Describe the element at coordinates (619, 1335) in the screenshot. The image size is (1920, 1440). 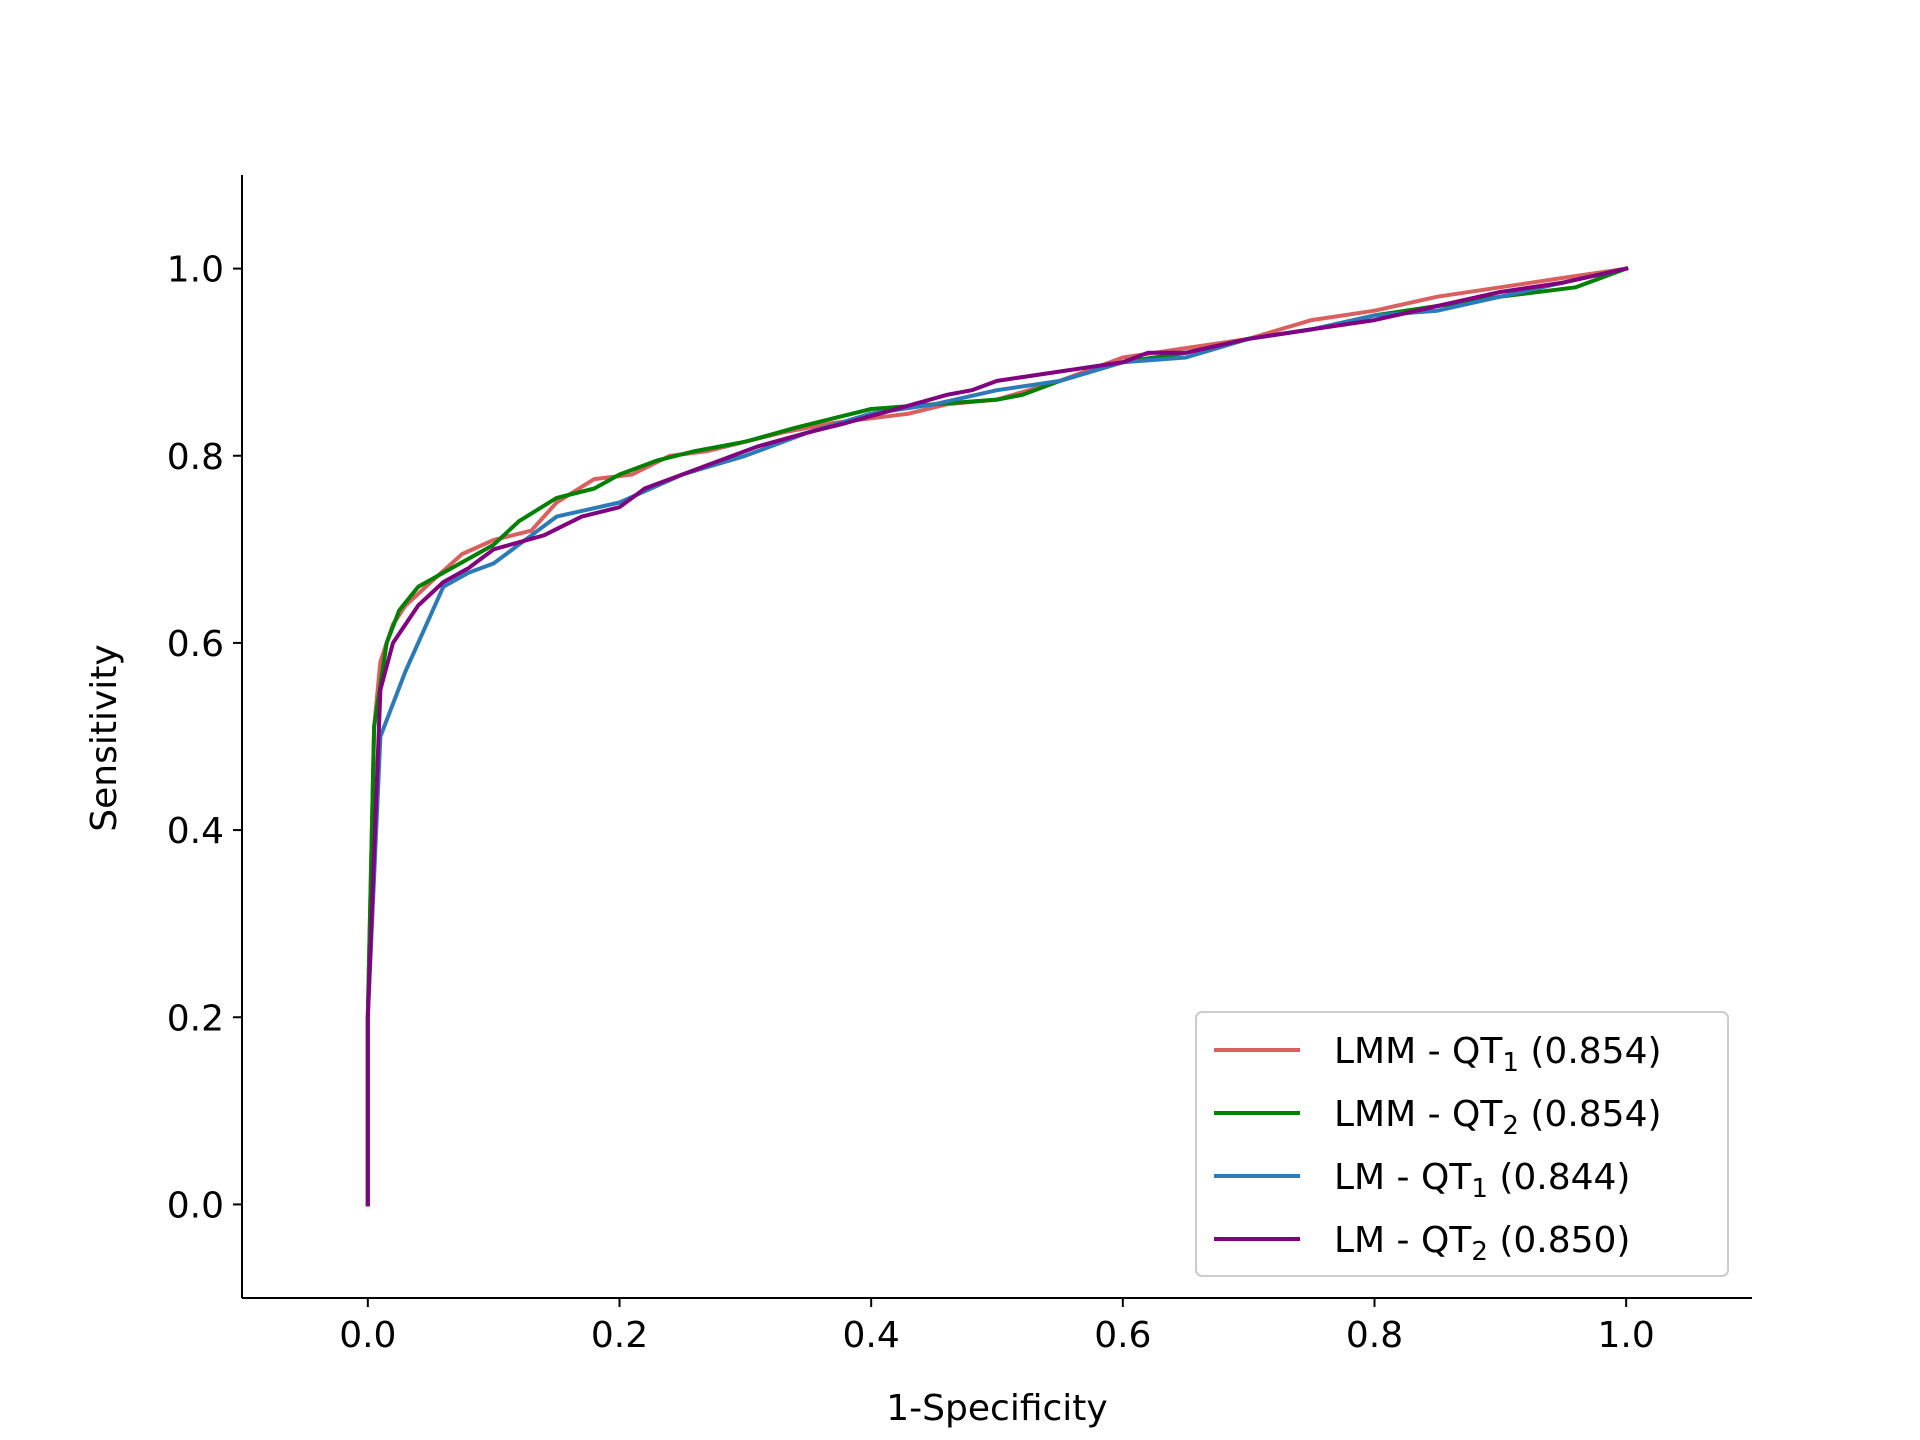
I see `x-tick-label: 0.2` at that location.